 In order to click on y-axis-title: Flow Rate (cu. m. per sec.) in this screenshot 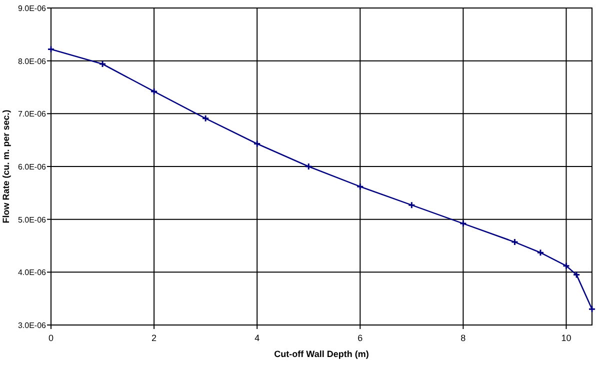, I will do `click(6, 167)`.